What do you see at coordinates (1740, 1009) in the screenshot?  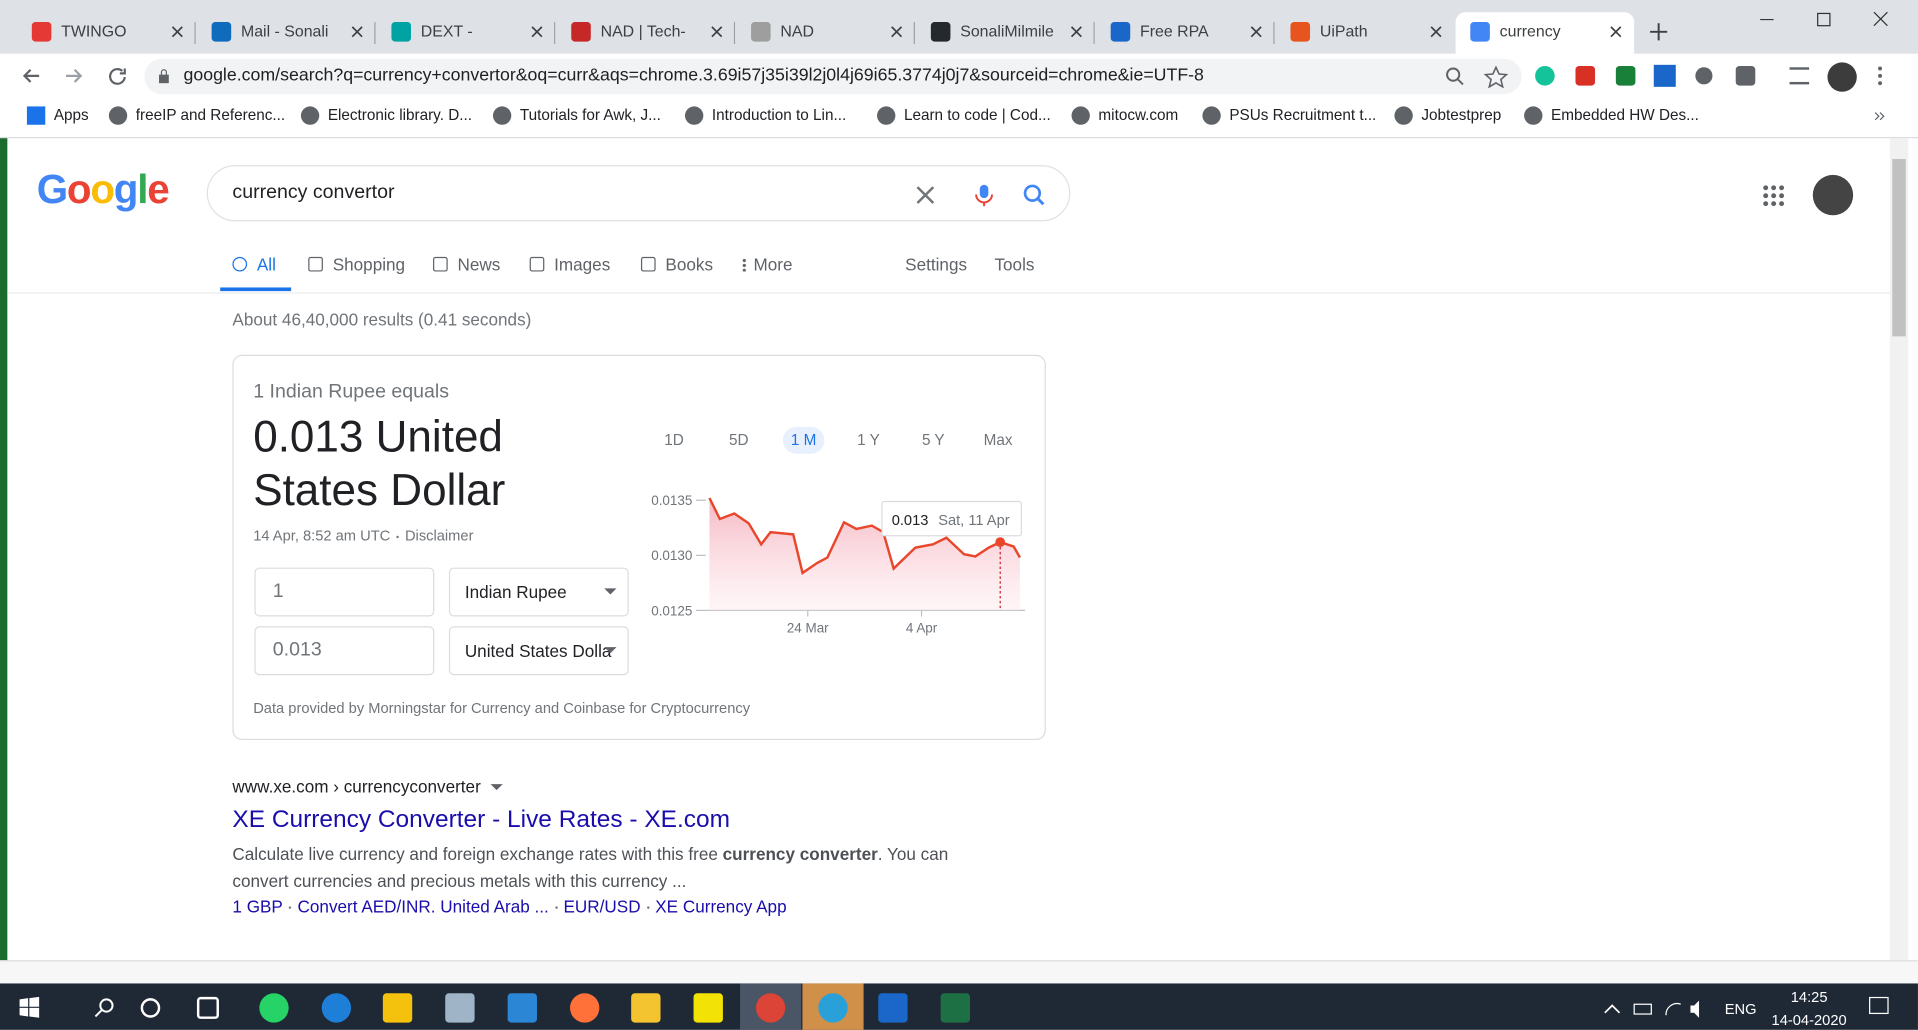 I see `language-indicator: ENG` at bounding box center [1740, 1009].